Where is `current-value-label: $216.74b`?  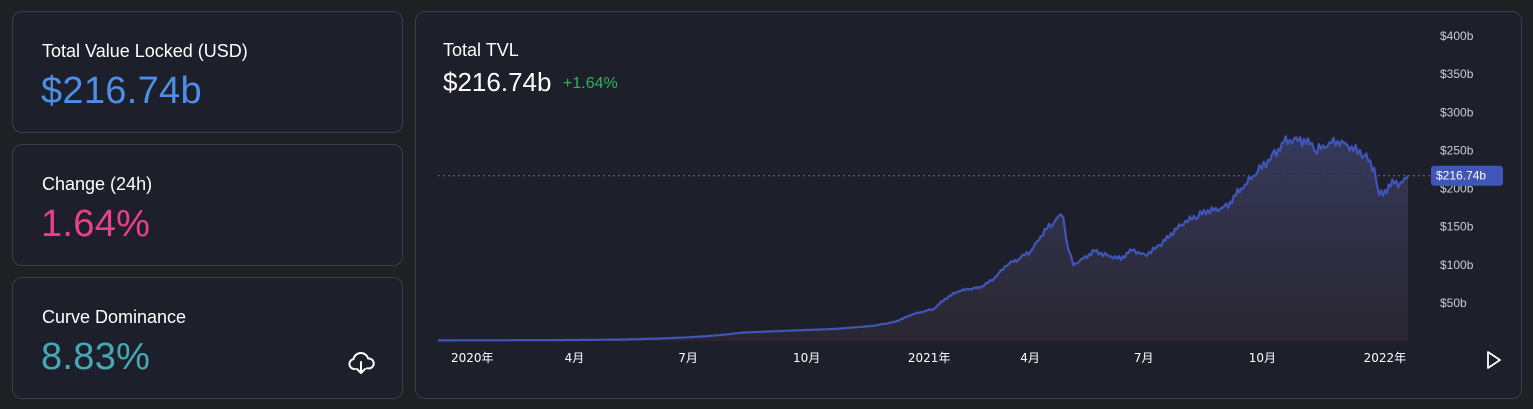 current-value-label: $216.74b is located at coordinates (1461, 176).